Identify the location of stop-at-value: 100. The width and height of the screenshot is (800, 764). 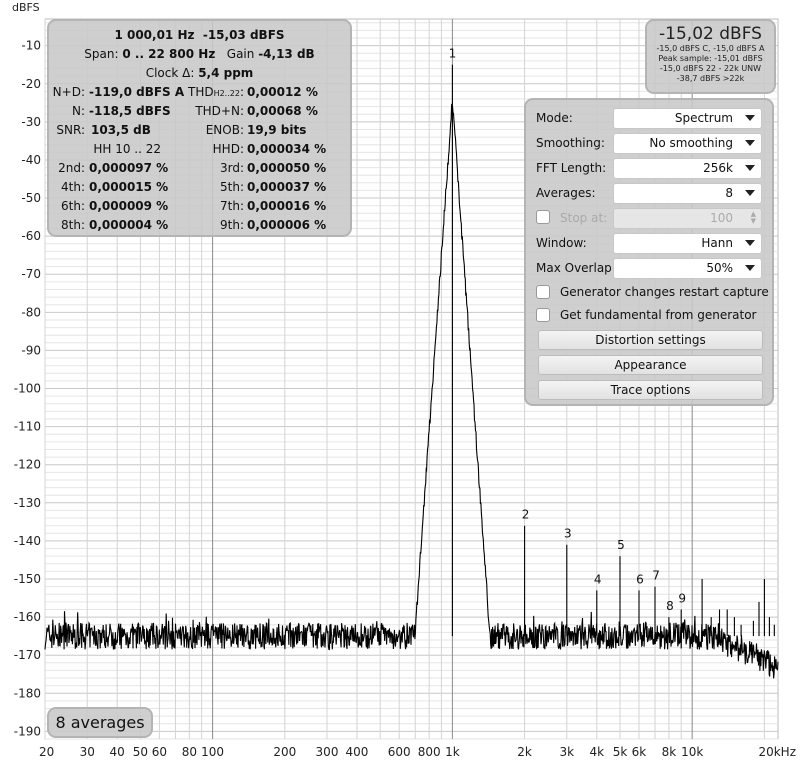
(721, 218).